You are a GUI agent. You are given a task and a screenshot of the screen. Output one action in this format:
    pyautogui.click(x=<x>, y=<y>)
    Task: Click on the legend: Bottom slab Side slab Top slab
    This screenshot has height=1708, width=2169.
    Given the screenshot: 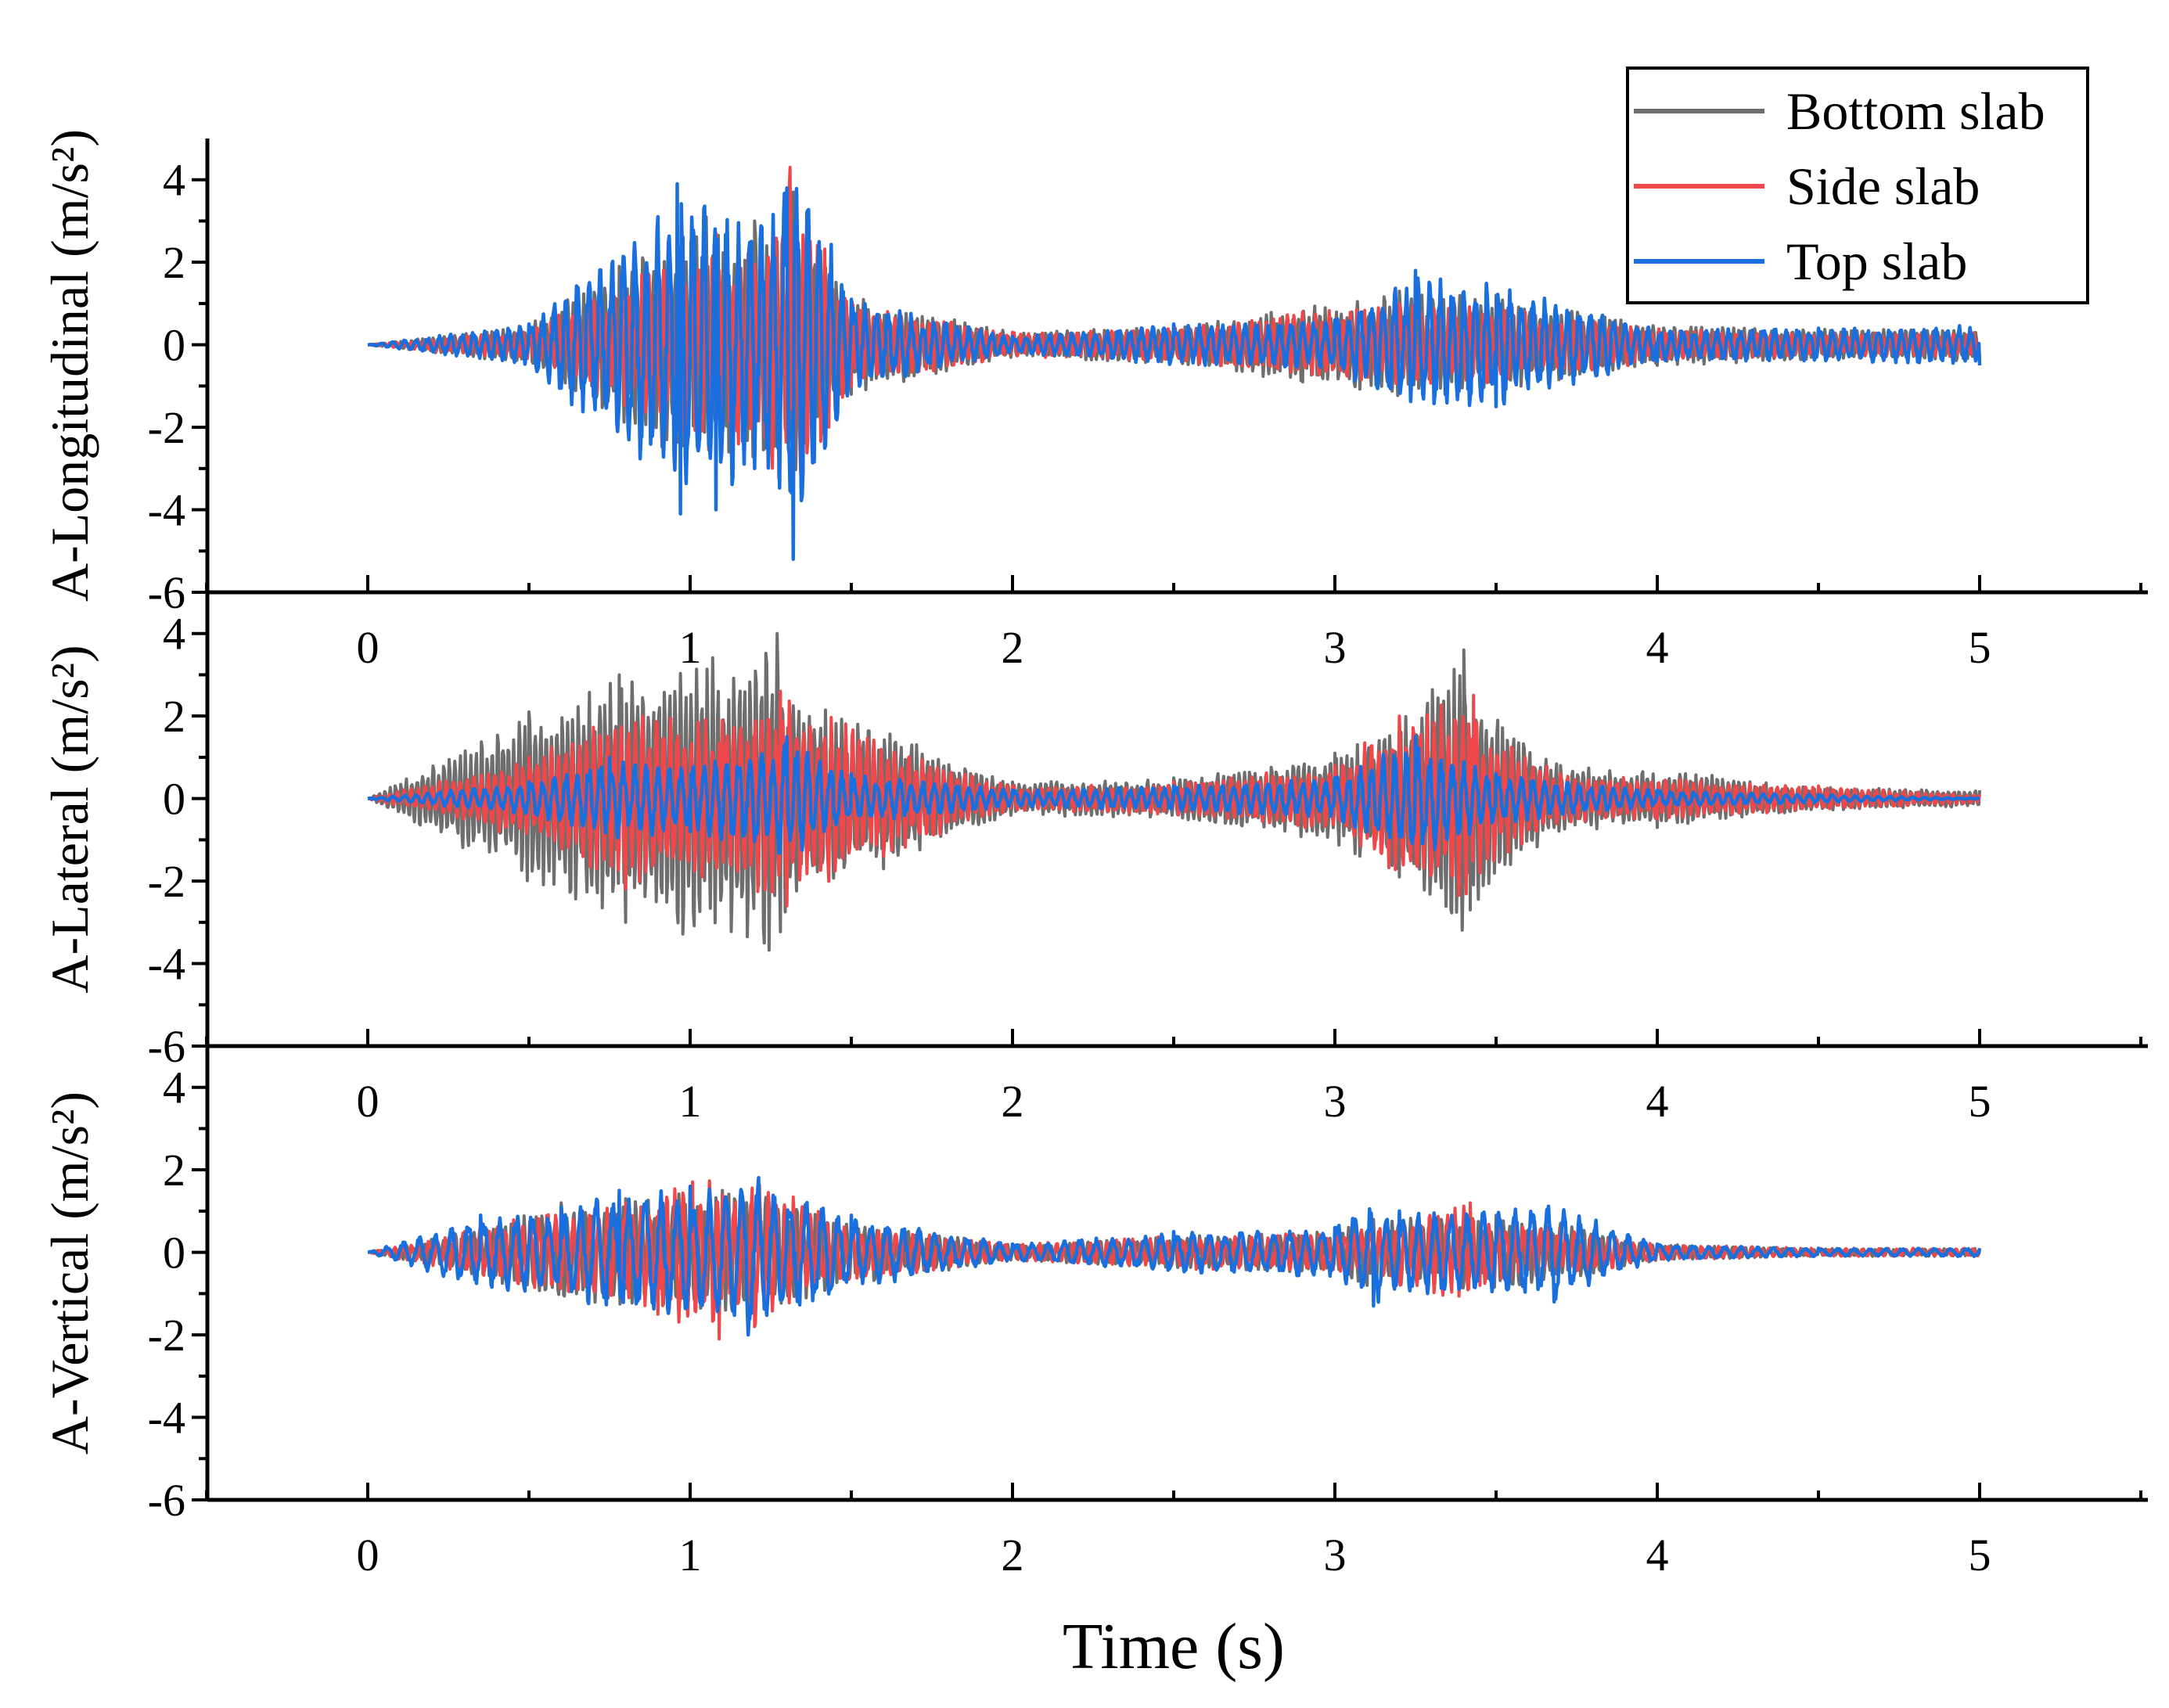 What is the action you would take?
    pyautogui.click(x=1857, y=186)
    